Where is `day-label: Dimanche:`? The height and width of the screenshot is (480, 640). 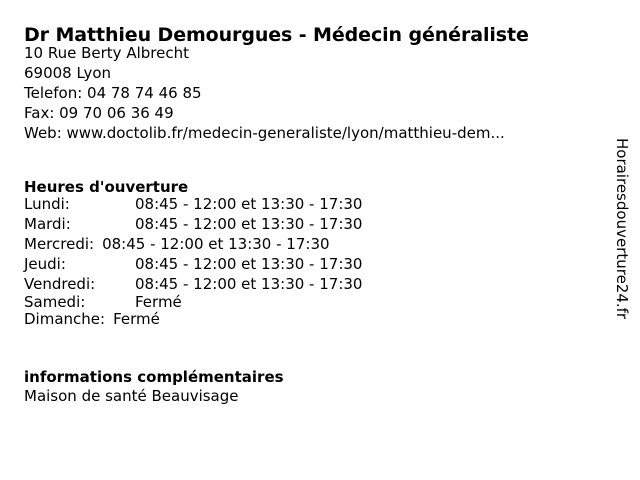
day-label: Dimanche: is located at coordinates (65, 319).